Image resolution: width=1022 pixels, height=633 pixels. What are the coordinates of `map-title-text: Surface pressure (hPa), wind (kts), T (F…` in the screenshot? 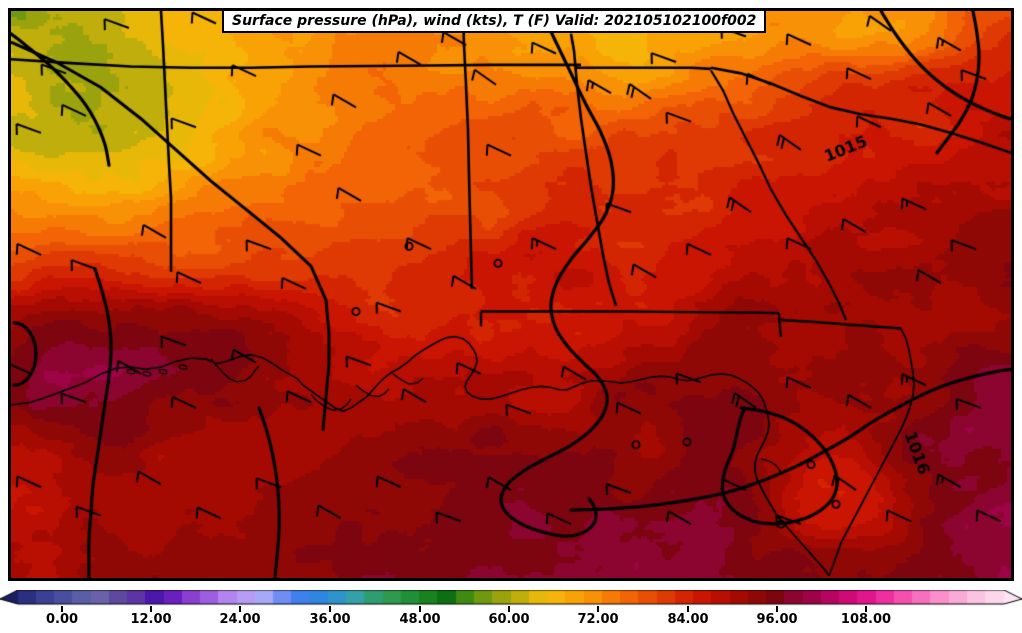 It's located at (494, 21).